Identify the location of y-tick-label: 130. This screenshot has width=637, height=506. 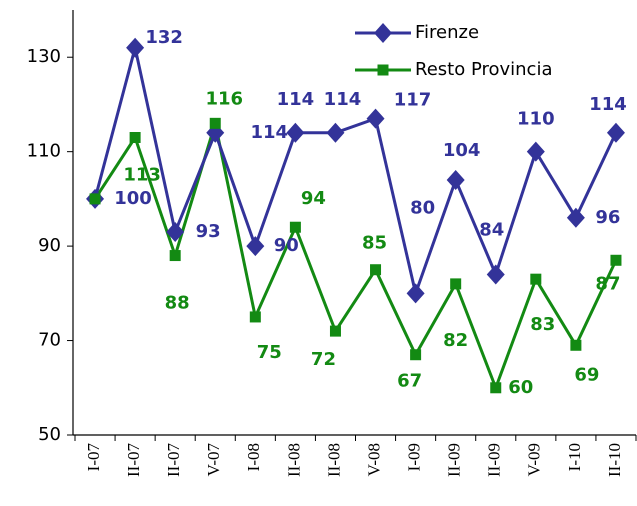
(44, 56).